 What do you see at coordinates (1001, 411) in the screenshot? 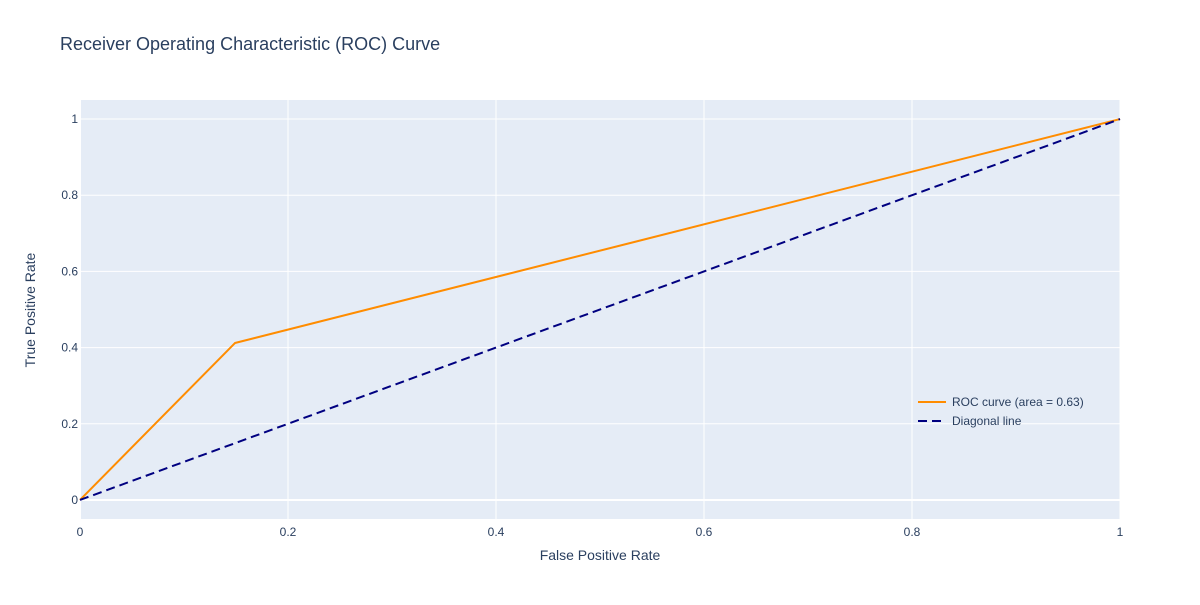
I see `legend: ROC curve (area = 0.63) Diagonal line` at bounding box center [1001, 411].